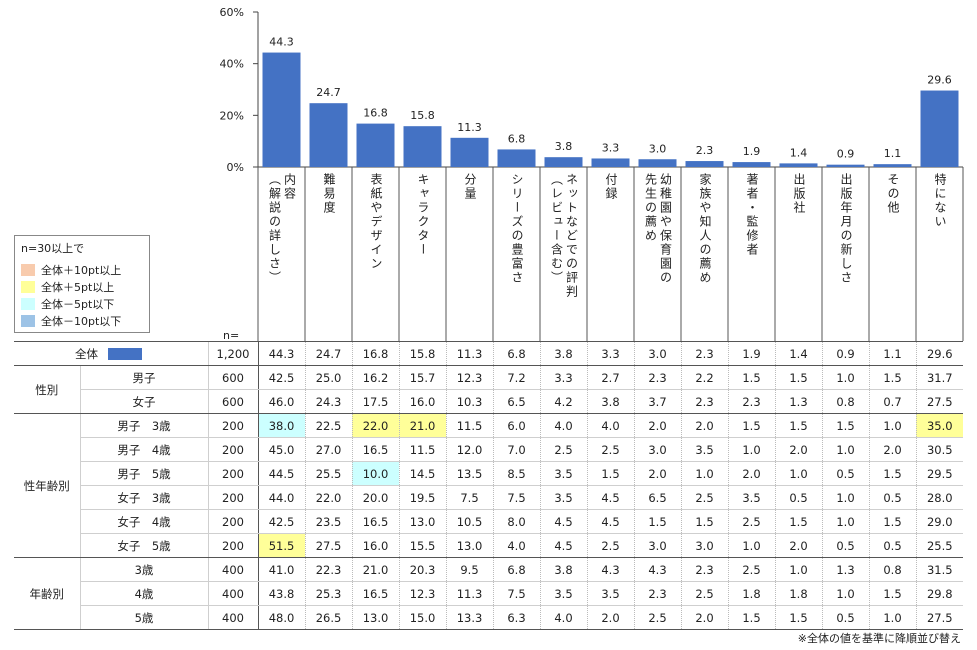  Describe the element at coordinates (939, 425) in the screenshot. I see `value-cell: 35.0` at that location.